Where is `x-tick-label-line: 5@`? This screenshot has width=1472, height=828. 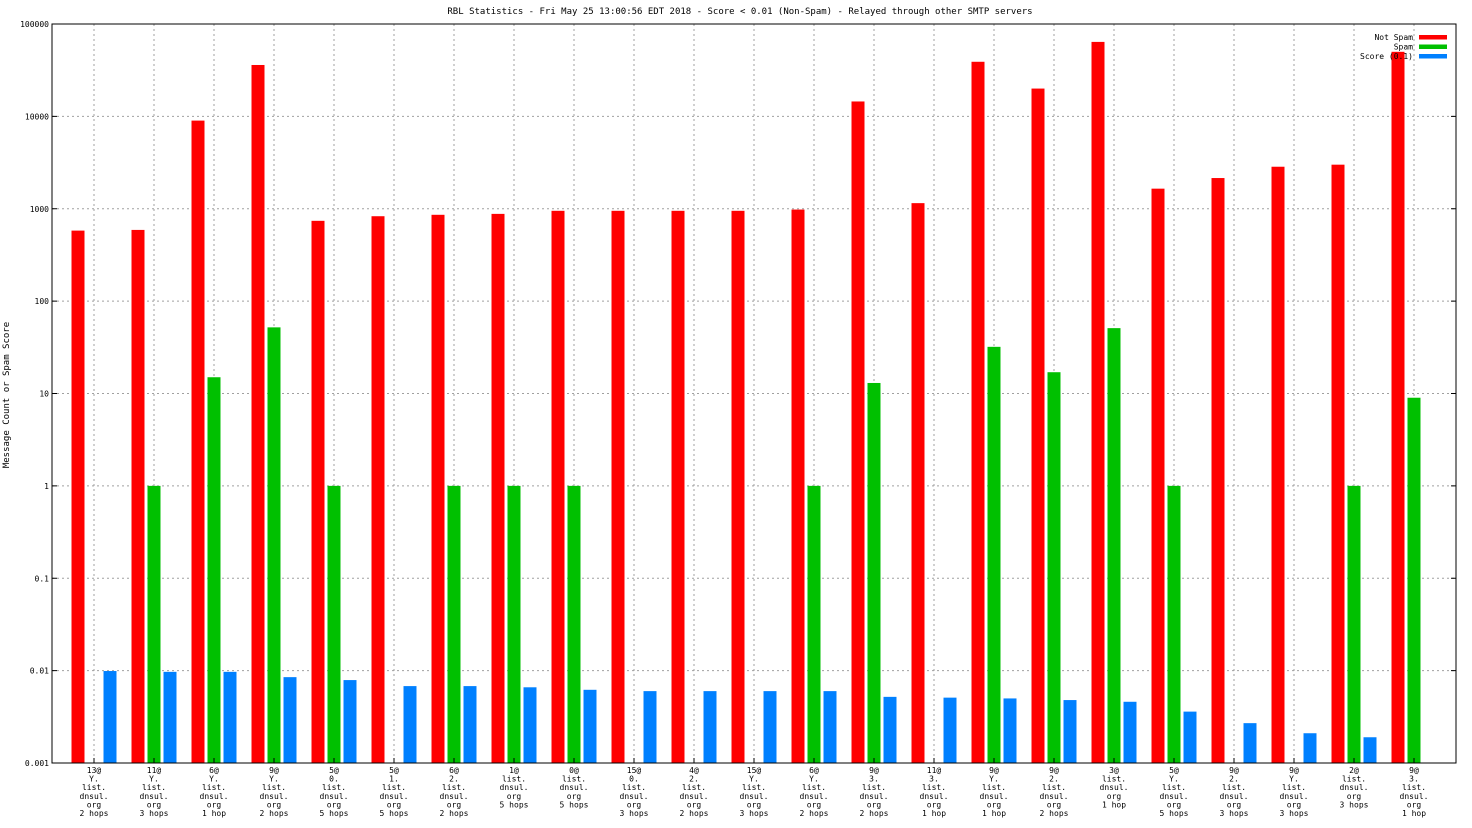 x-tick-label-line: 5@ is located at coordinates (394, 770).